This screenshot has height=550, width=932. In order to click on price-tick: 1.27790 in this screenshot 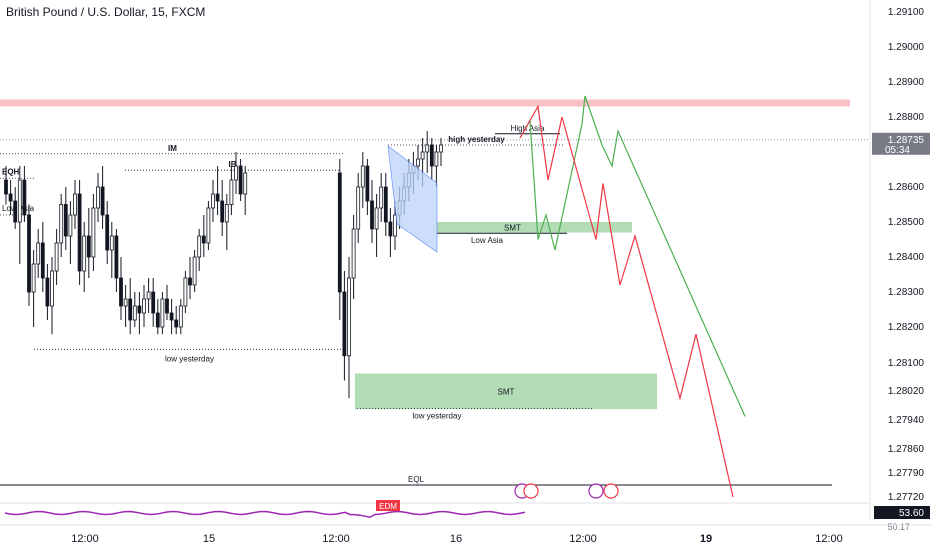, I will do `click(906, 473)`.